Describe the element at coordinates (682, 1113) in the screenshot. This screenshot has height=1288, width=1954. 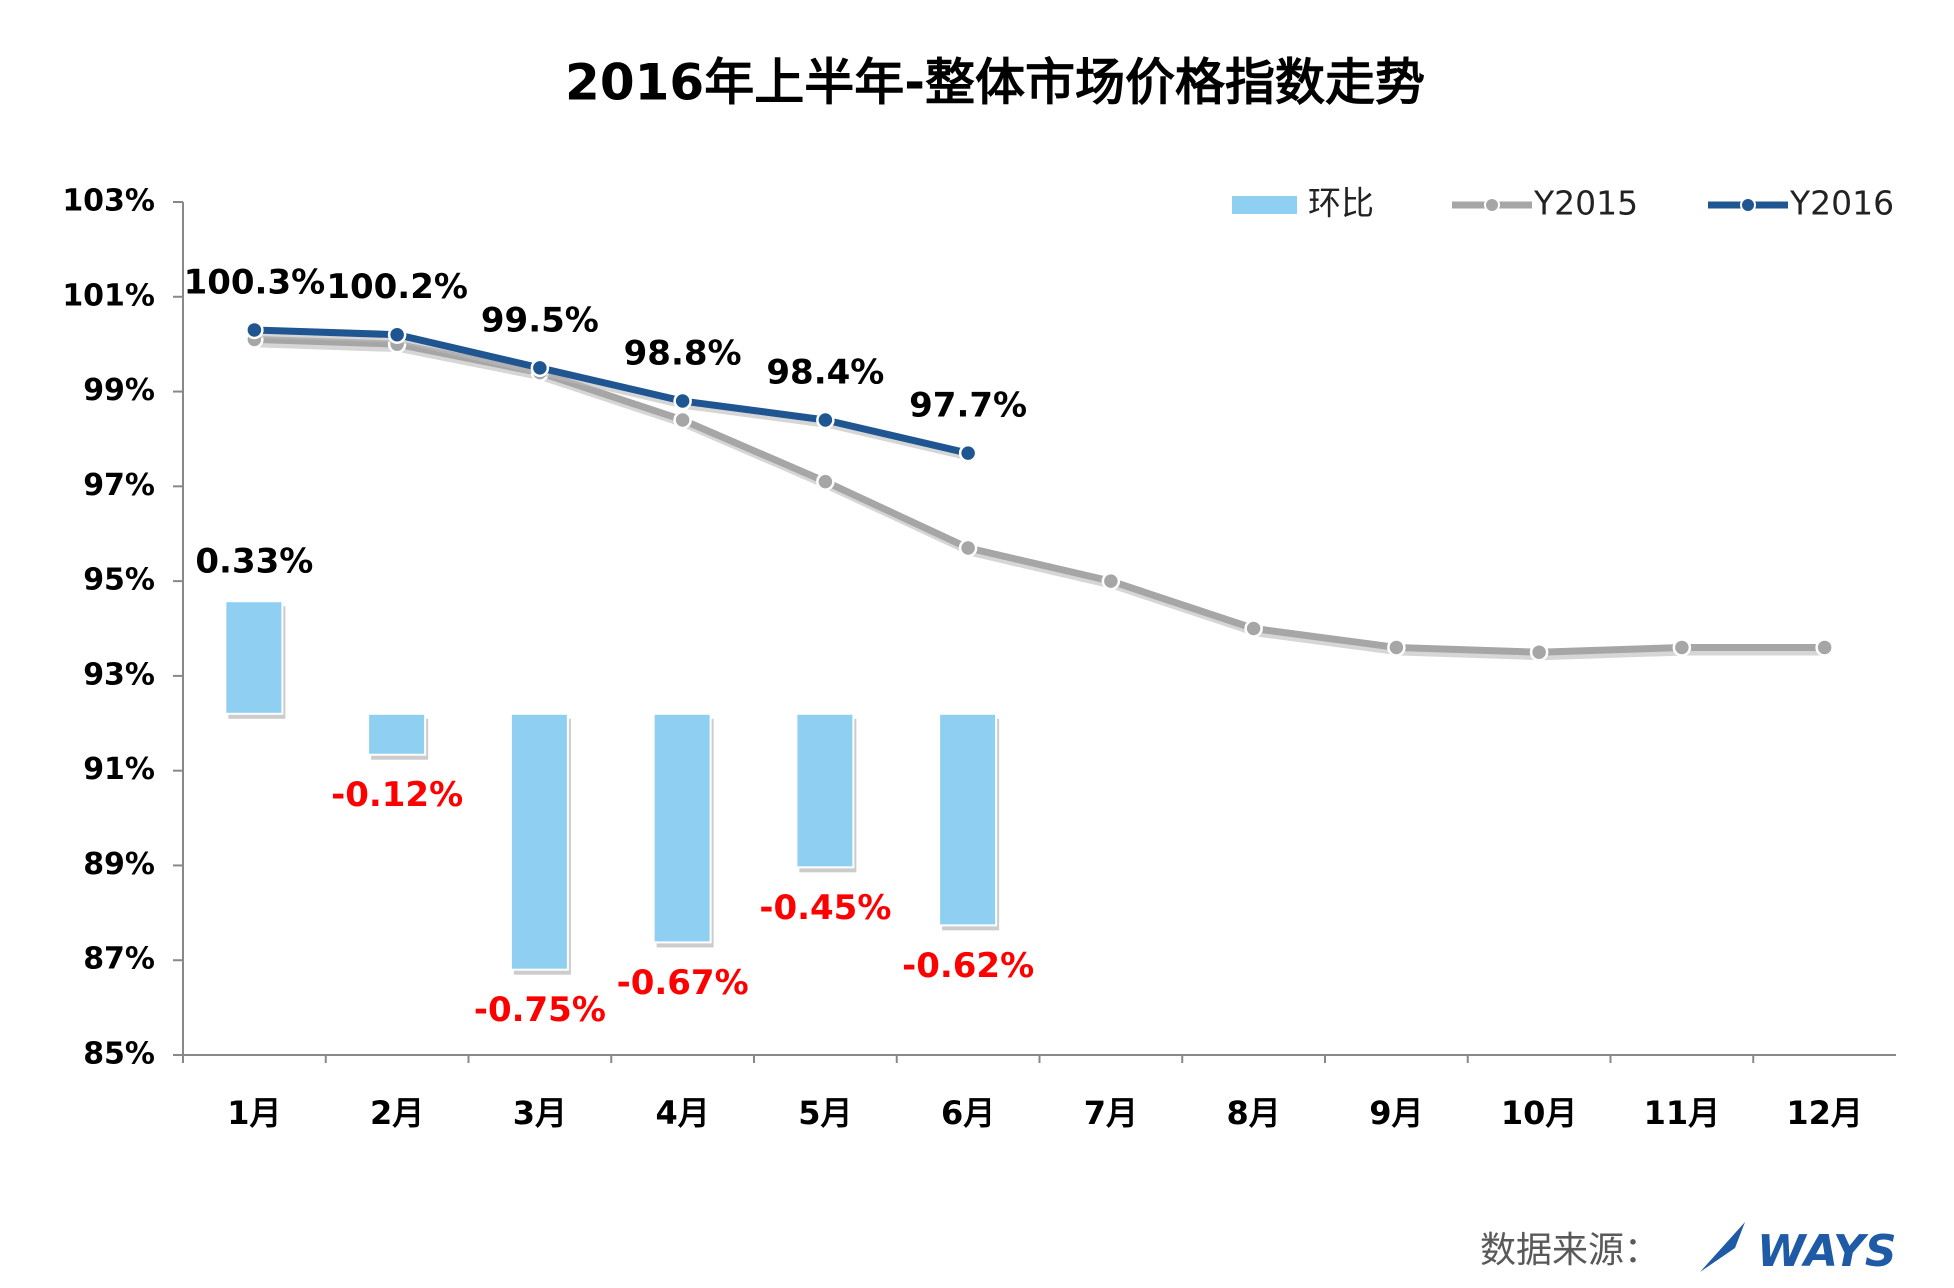
I see `x-tick-label: 4月` at that location.